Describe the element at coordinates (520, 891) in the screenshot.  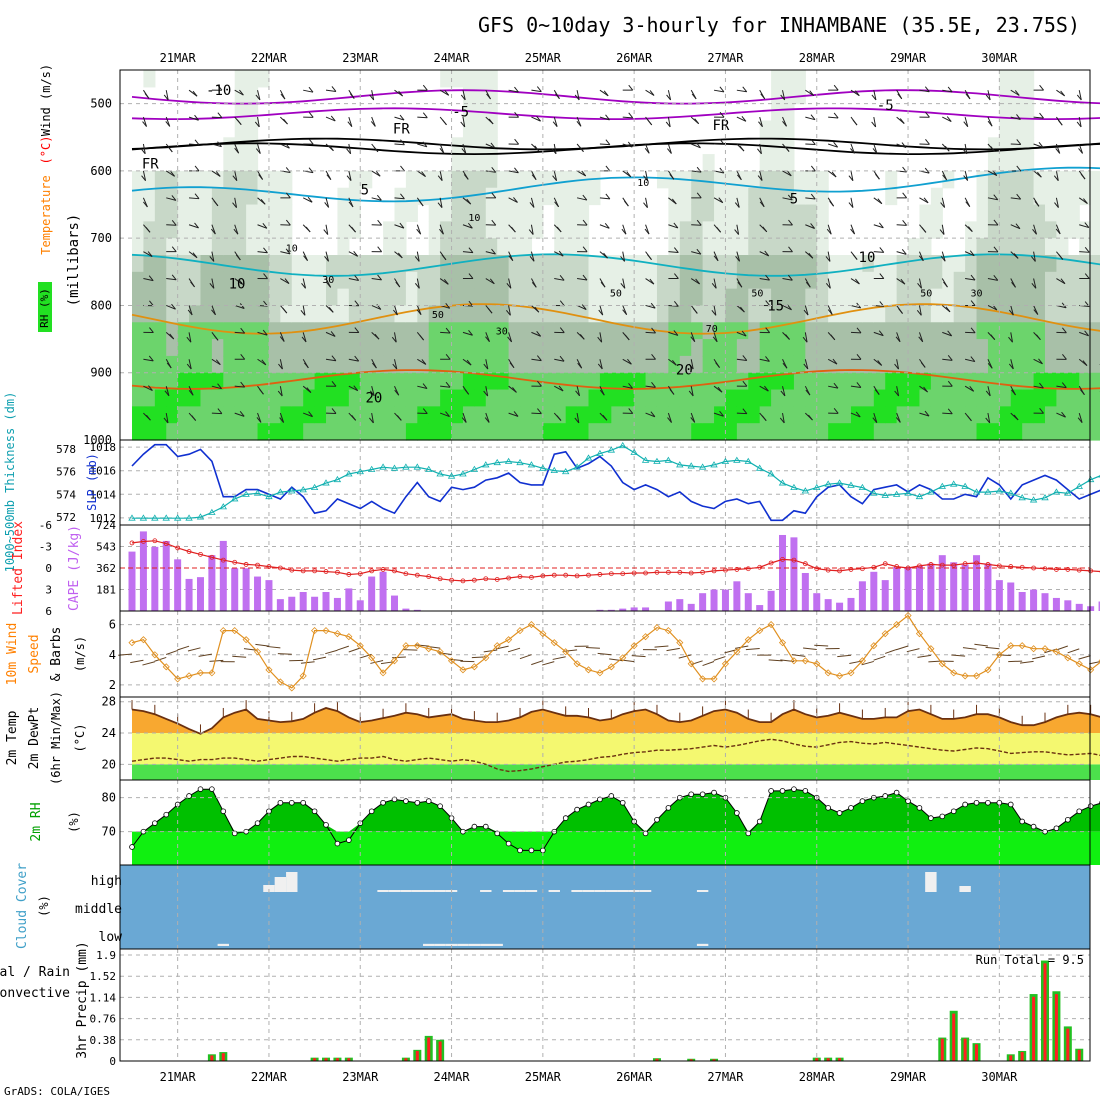
I see `cloud-high-cell` at that location.